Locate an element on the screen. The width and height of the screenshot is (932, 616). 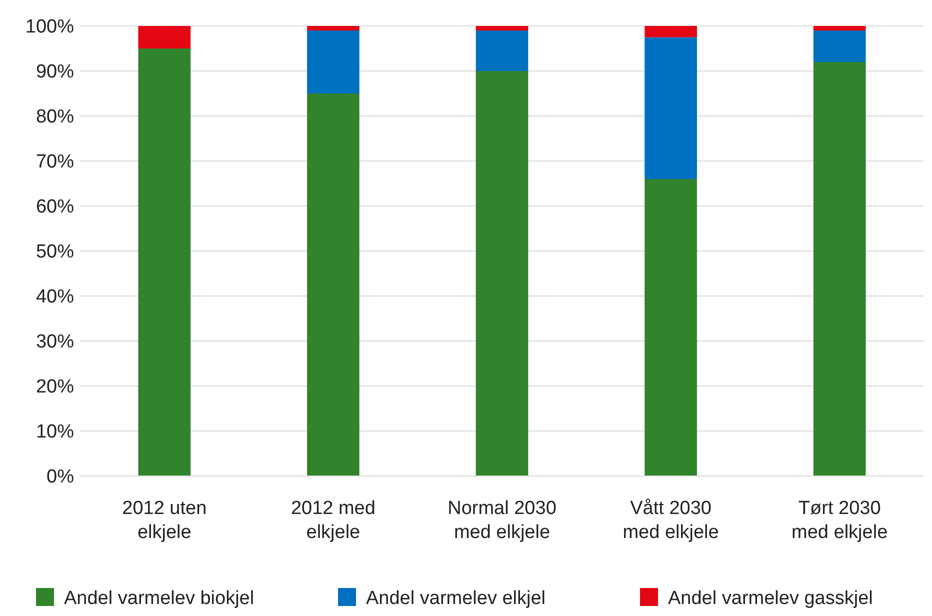
y-tick-label: 30% is located at coordinates (55, 342).